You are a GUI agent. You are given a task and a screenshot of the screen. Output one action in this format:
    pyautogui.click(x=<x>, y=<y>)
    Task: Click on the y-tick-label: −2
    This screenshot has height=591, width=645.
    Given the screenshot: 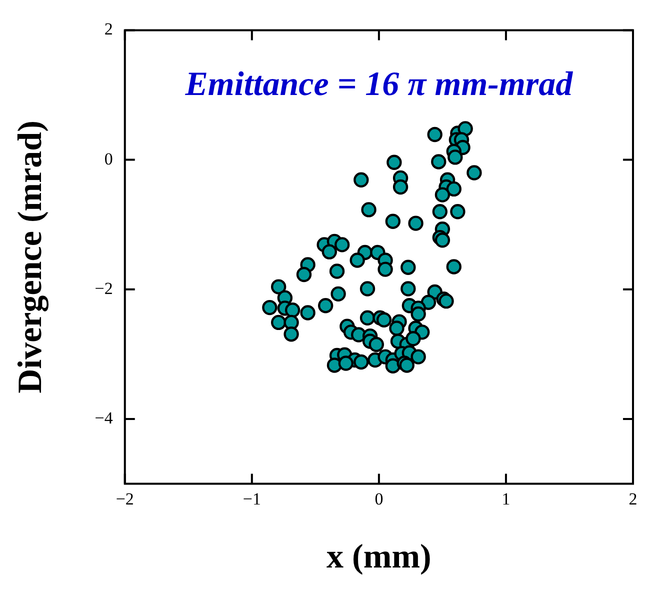 What is the action you would take?
    pyautogui.click(x=103, y=288)
    